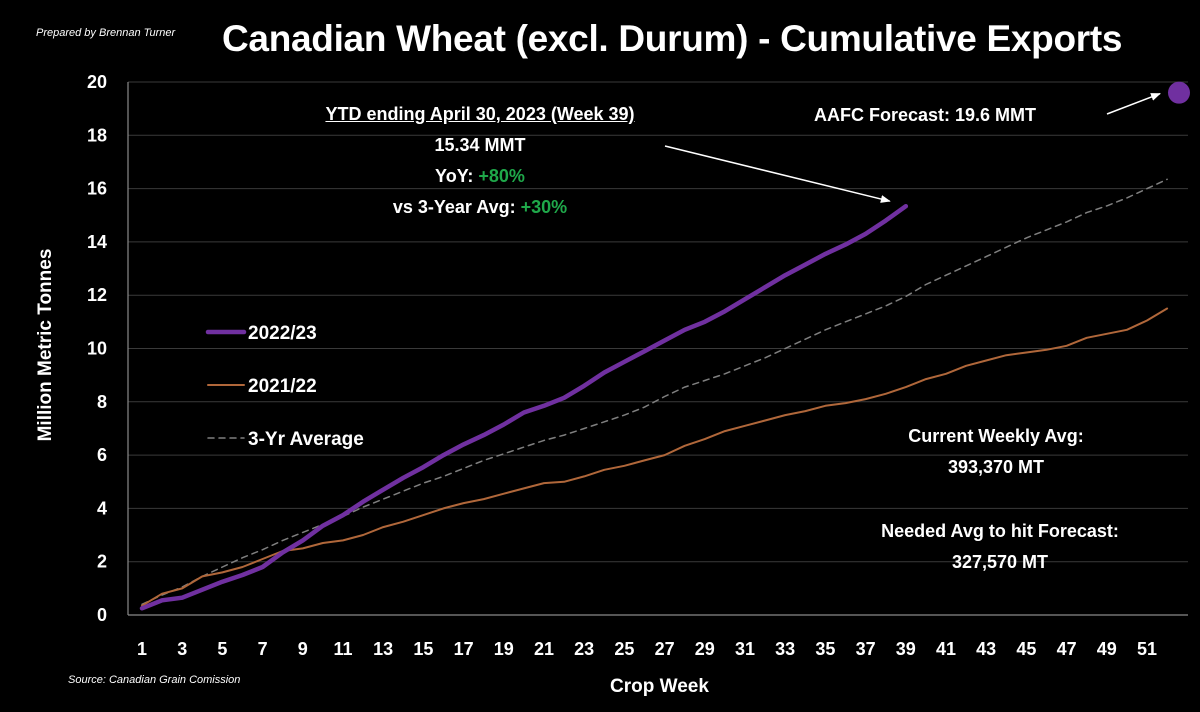 The width and height of the screenshot is (1200, 712). I want to click on x-tick-label: 51, so click(1147, 649).